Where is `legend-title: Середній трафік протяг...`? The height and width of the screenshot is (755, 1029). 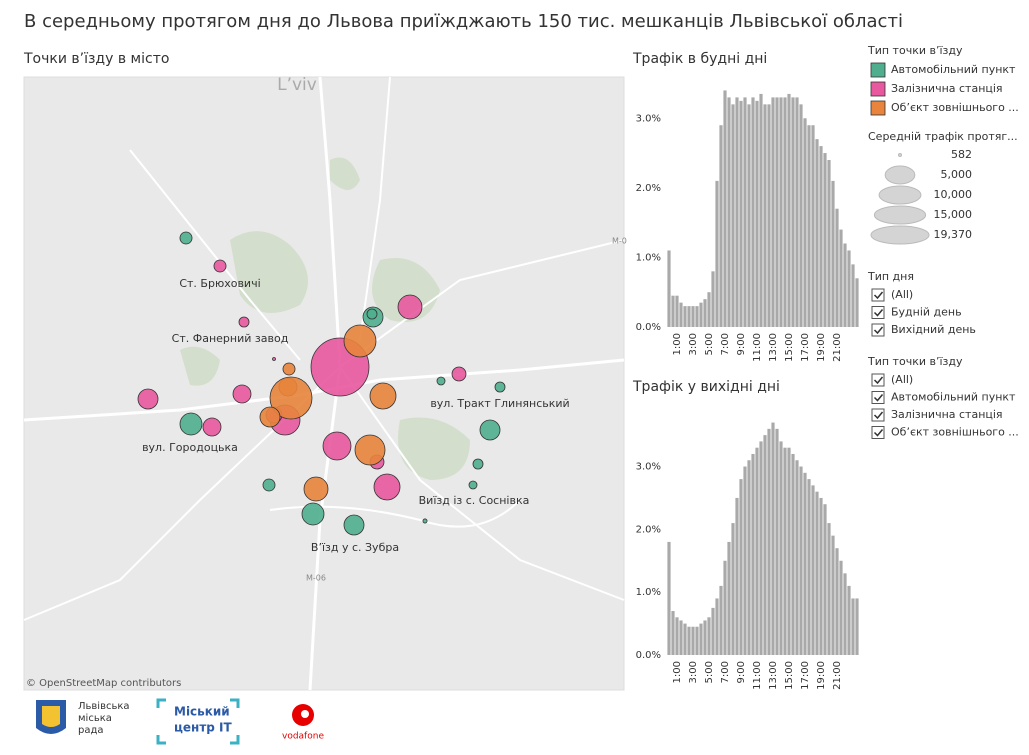 legend-title: Середній трафік протяг... is located at coordinates (943, 136).